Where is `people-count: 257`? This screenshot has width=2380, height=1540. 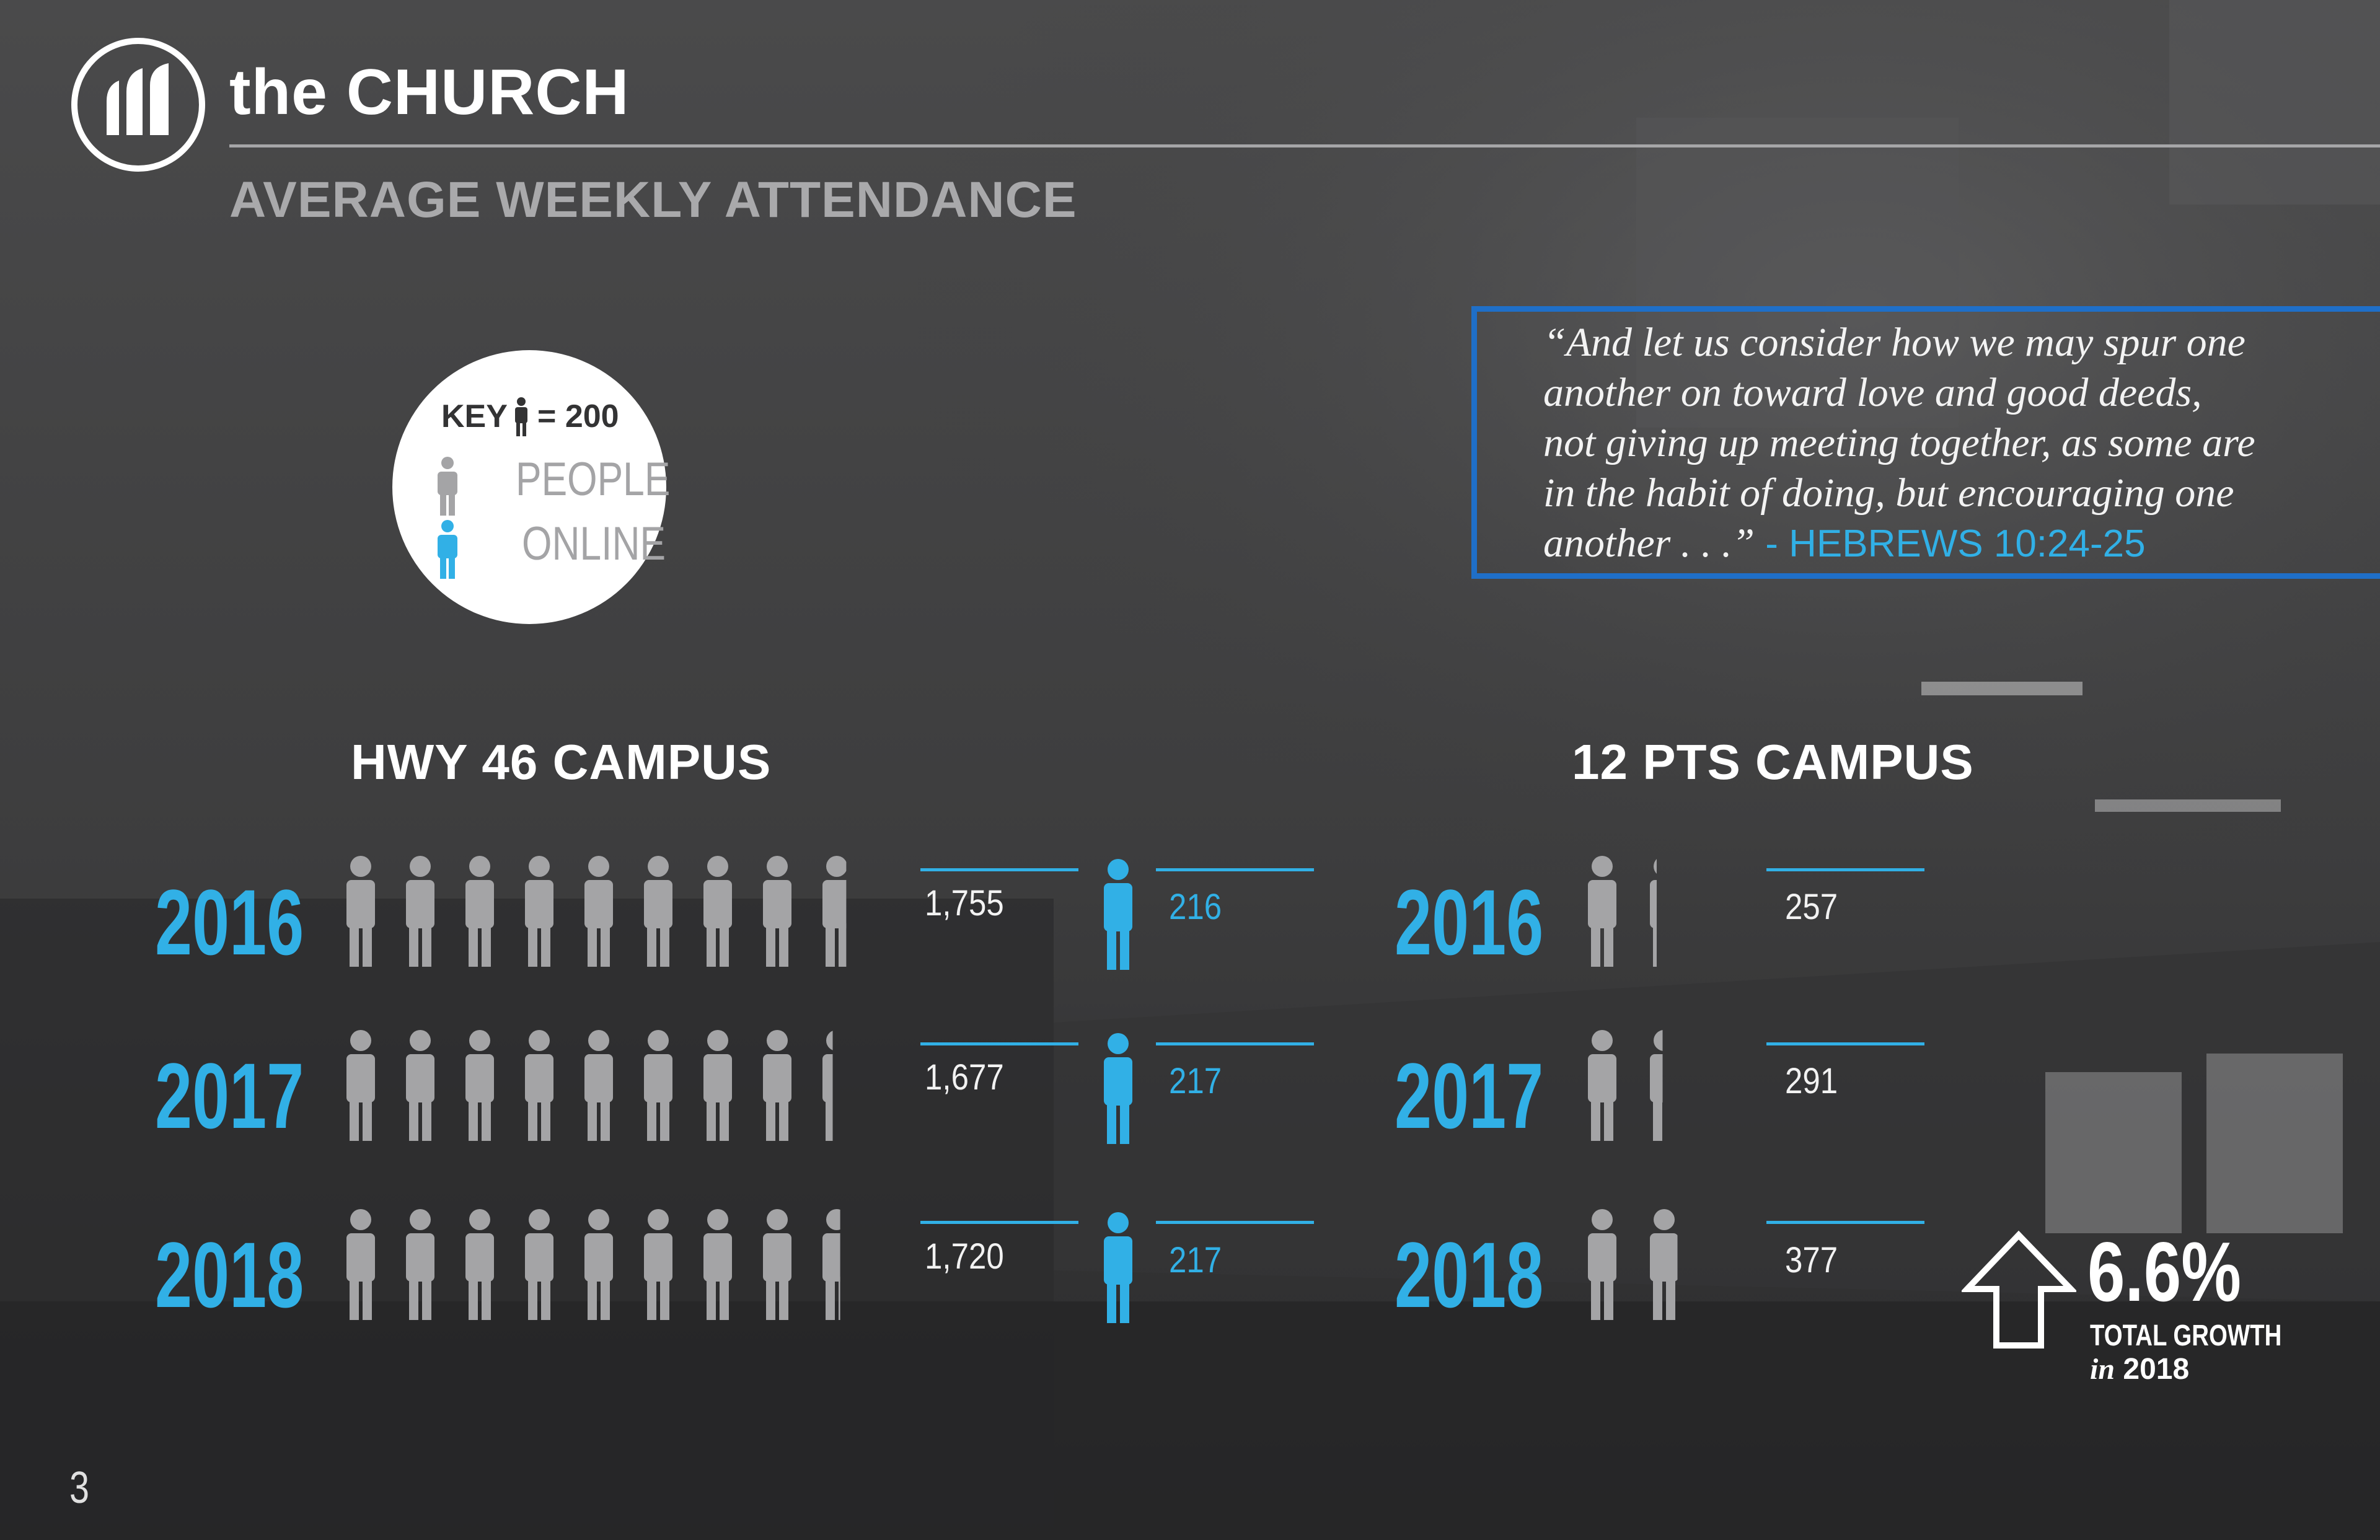 people-count: 257 is located at coordinates (1811, 907).